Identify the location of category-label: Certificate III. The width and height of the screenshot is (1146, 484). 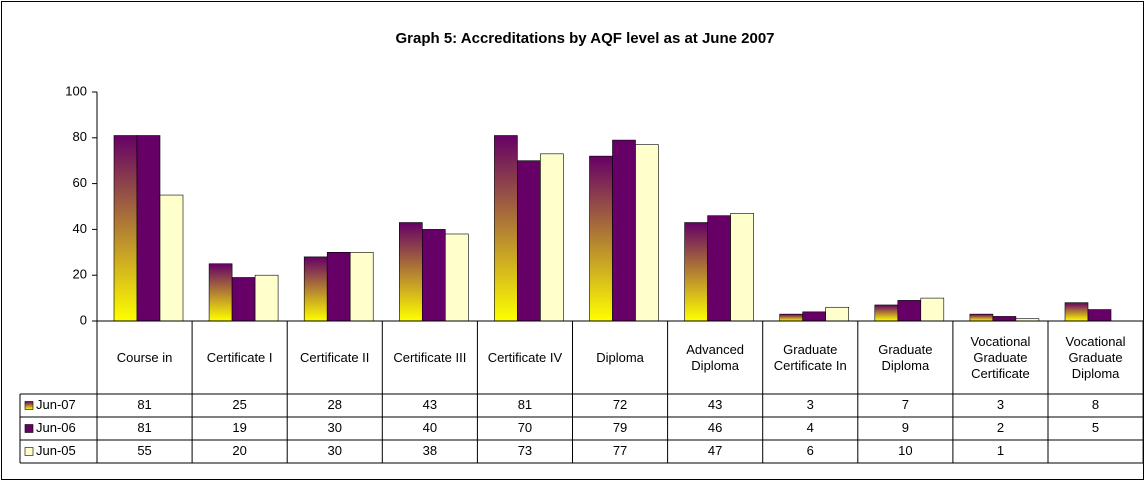
(430, 357).